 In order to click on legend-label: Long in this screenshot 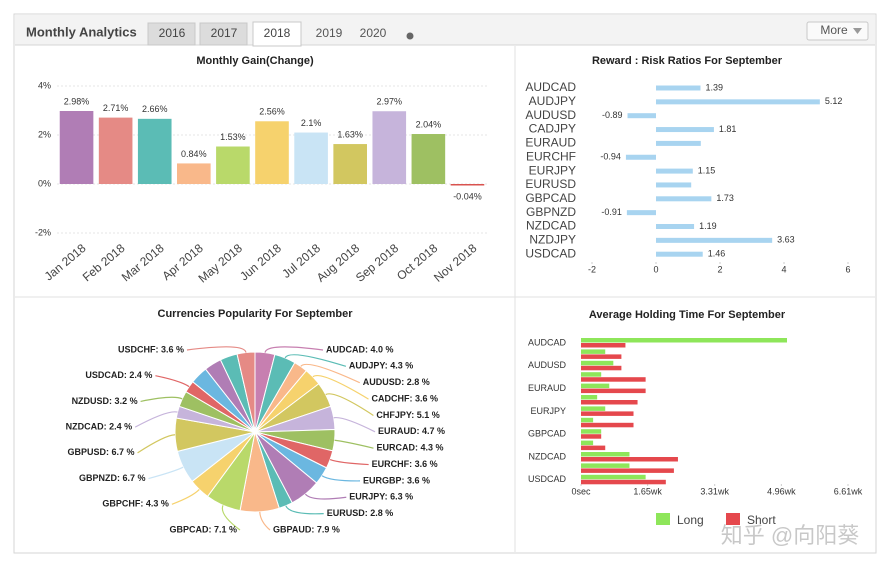, I will do `click(690, 520)`.